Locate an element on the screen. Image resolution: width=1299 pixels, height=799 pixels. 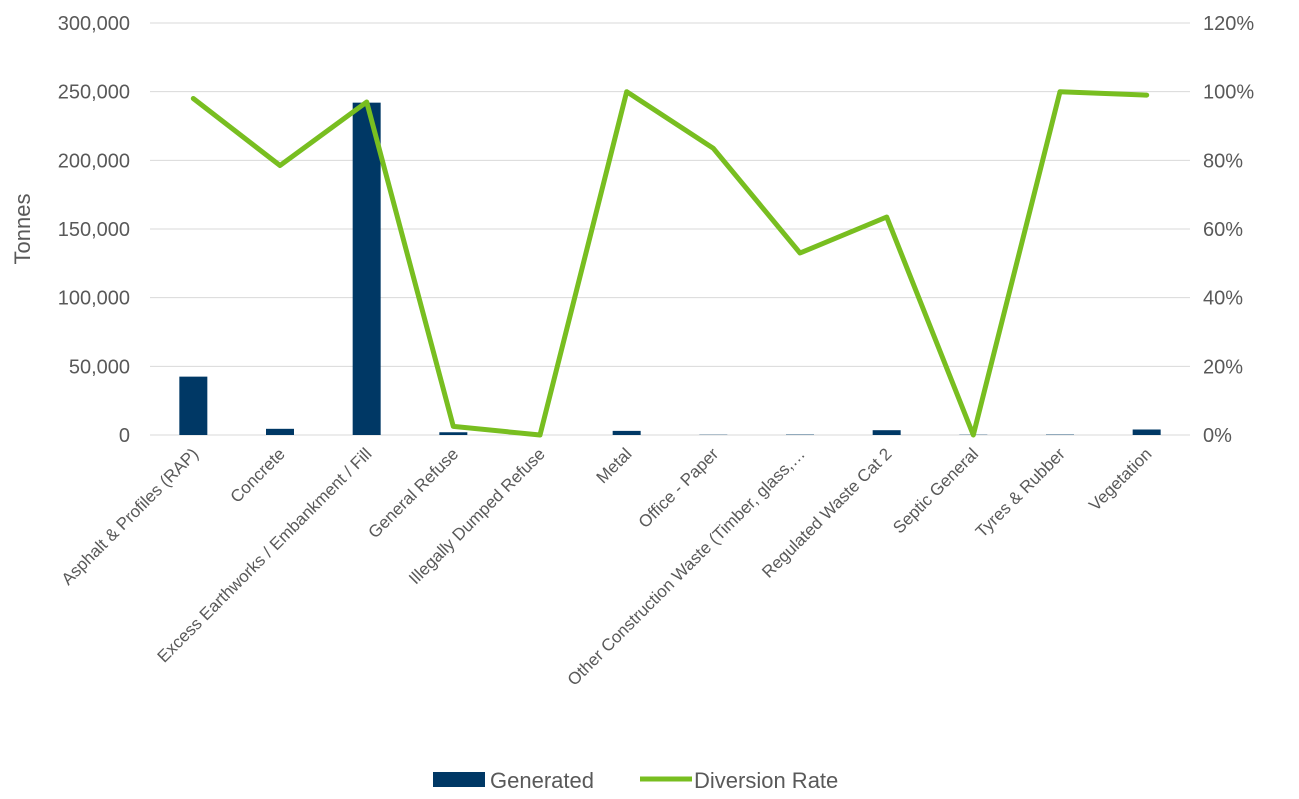
right-axis-ticks: 0% 20% 40% 60% 80% 100% 120% is located at coordinates (1228, 230).